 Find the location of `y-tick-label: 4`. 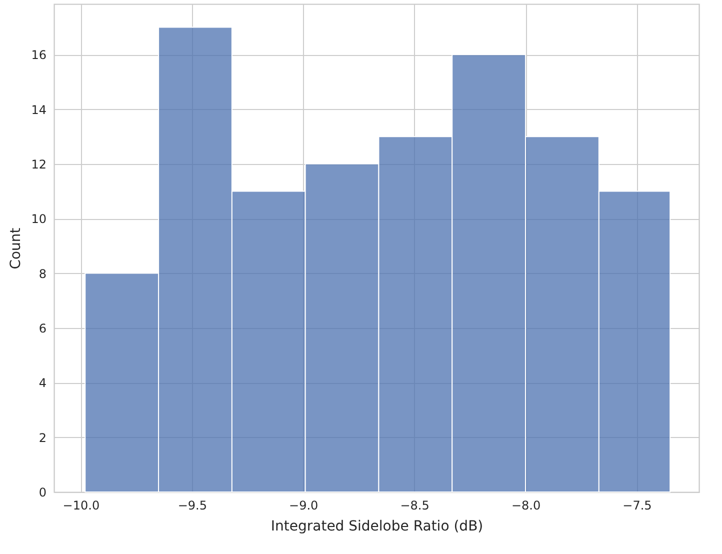

y-tick-label: 4 is located at coordinates (42, 383).